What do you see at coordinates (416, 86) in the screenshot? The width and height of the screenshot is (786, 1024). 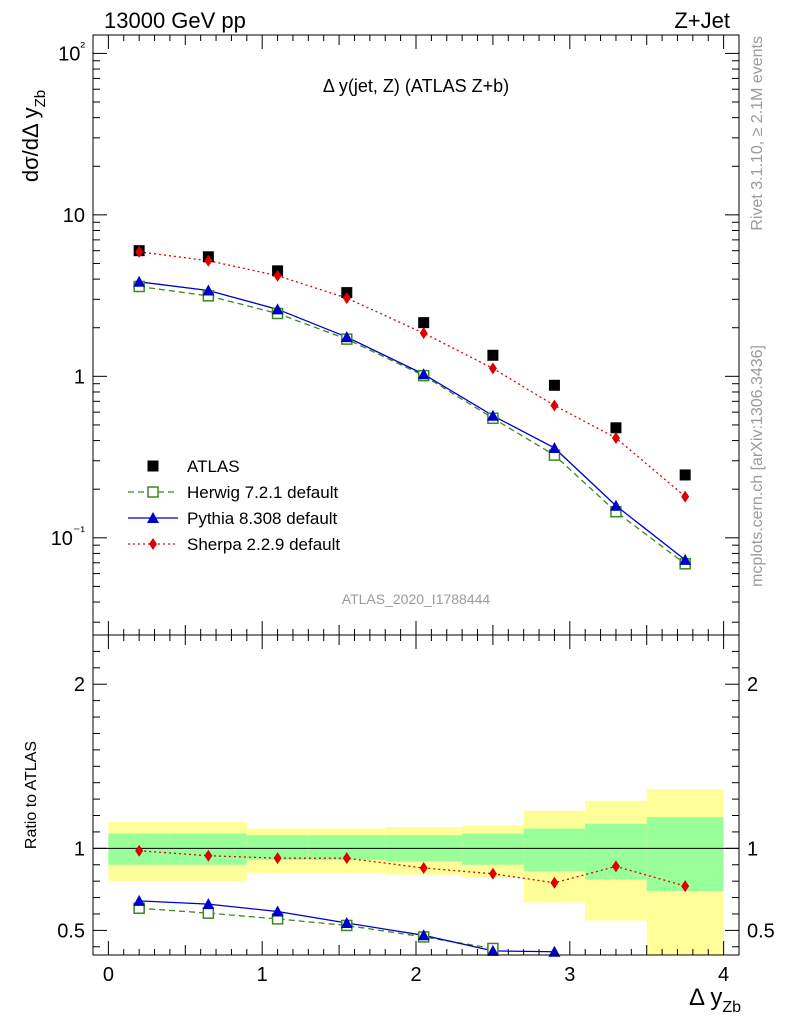 I see `main-title: Δ y(jet, Z) (ATLAS Z+b)` at bounding box center [416, 86].